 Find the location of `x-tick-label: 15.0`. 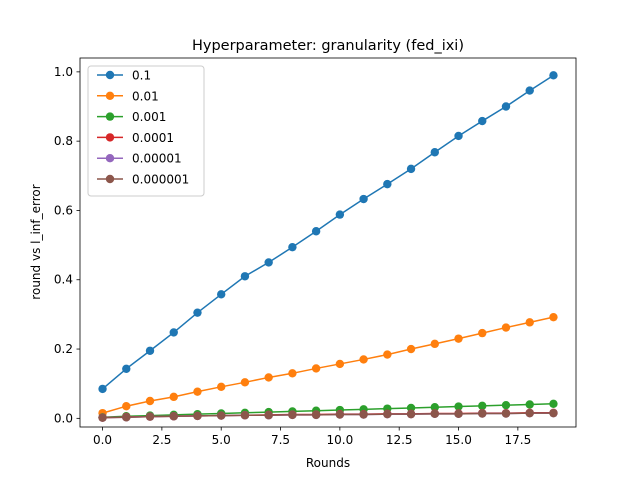

x-tick-label: 15.0 is located at coordinates (458, 440).